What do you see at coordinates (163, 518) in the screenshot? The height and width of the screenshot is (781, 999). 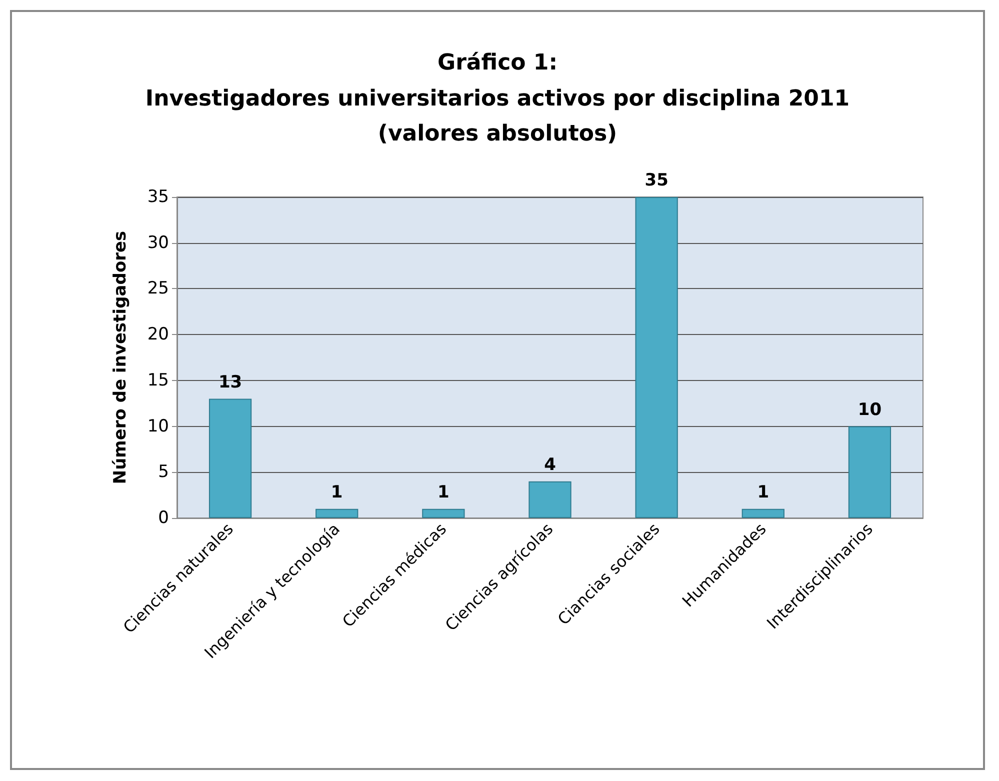 I see `y-tick-label: 0` at bounding box center [163, 518].